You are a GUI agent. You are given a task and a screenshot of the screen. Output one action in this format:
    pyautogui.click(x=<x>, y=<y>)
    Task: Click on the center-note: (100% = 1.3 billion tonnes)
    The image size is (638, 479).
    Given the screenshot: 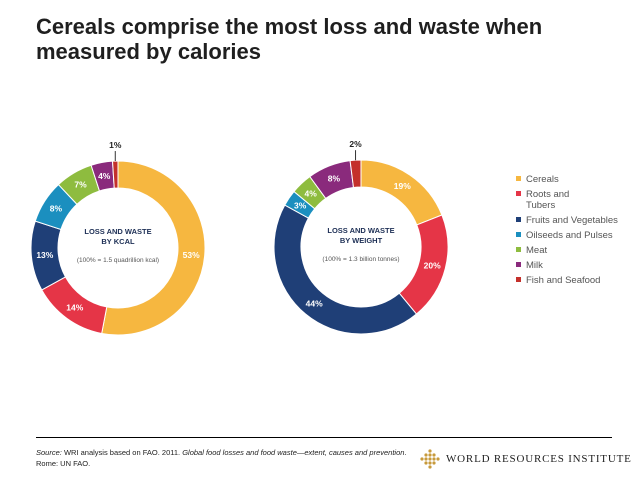 What is the action you would take?
    pyautogui.click(x=360, y=259)
    